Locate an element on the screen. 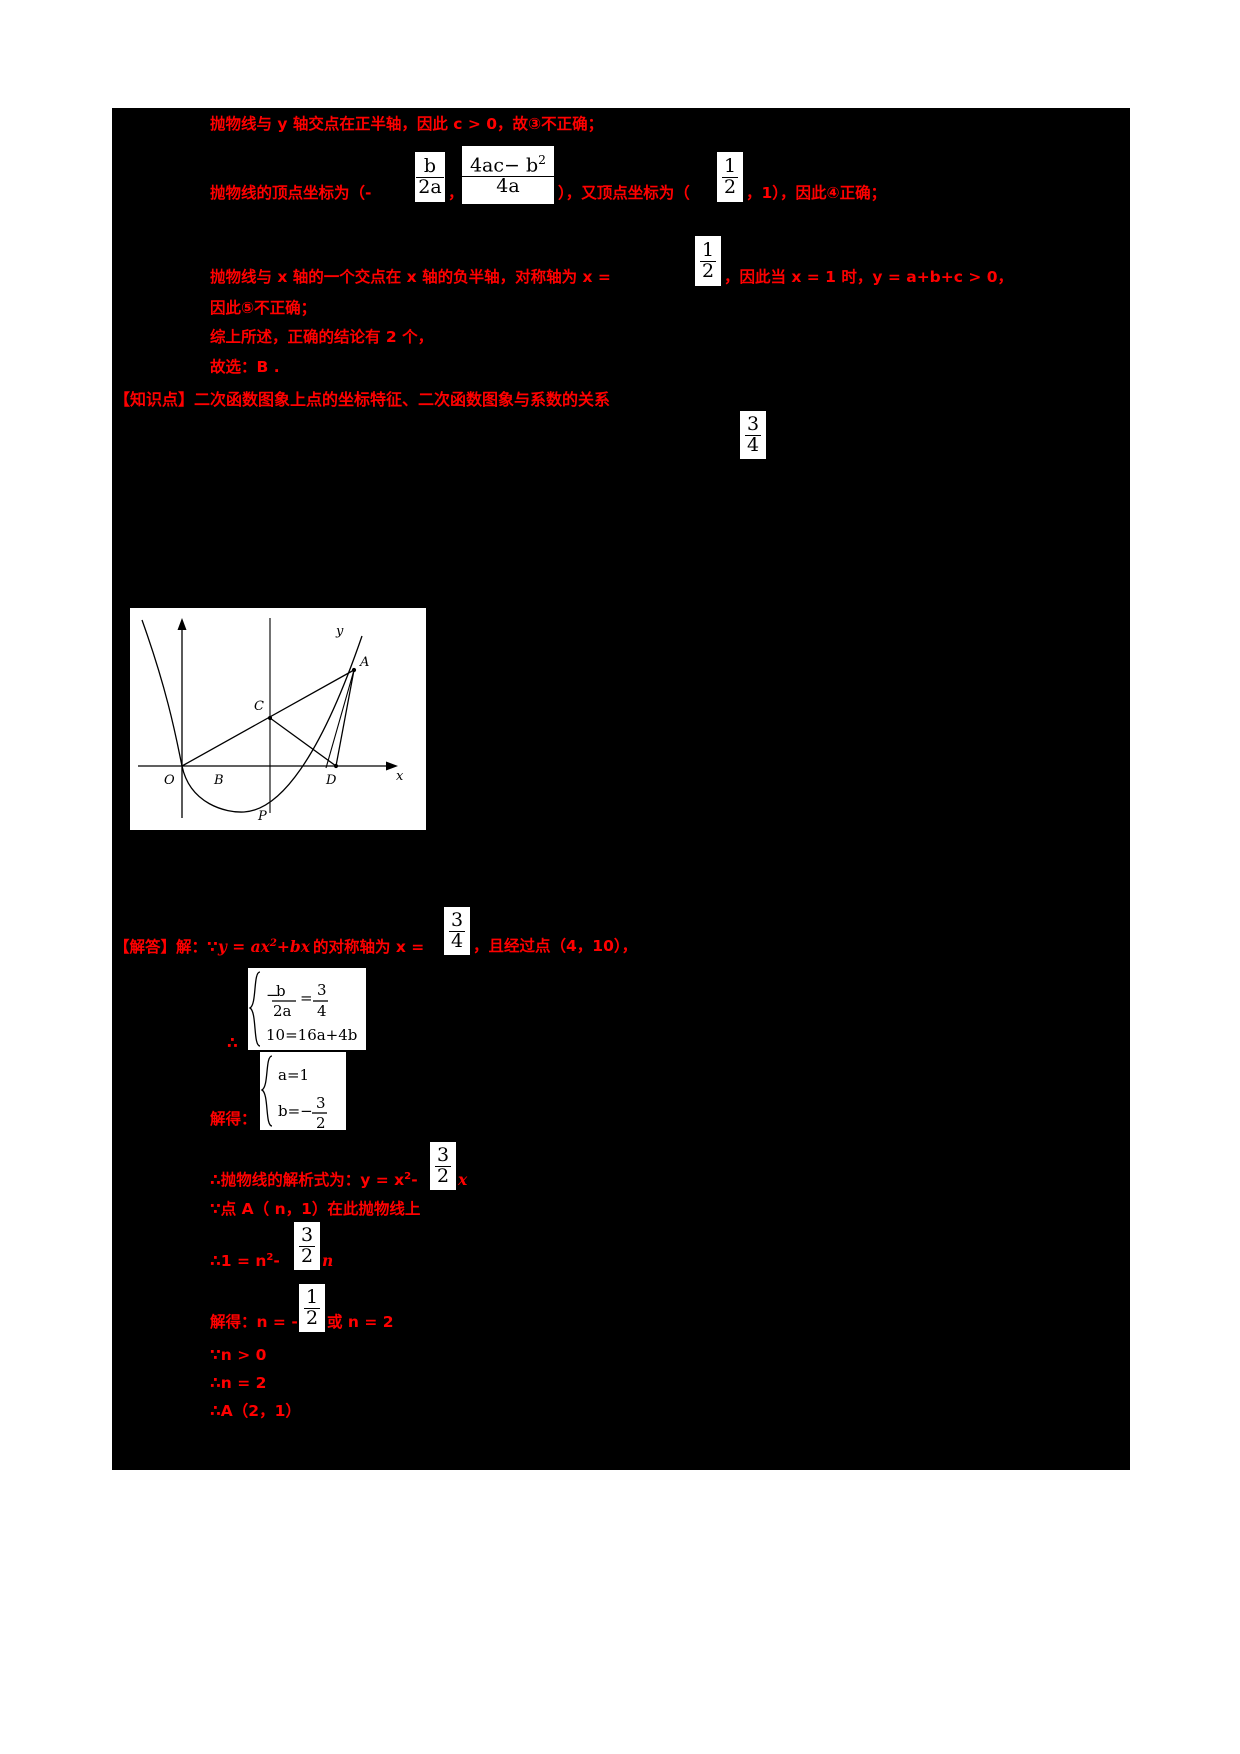  system-1-b: b is located at coordinates (281, 991).